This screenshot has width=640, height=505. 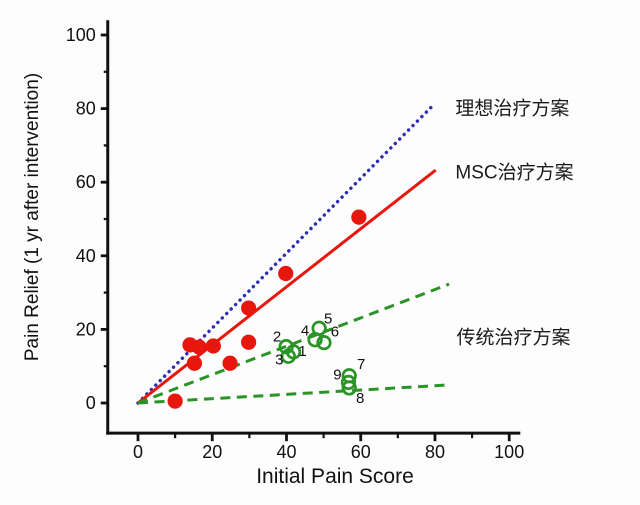 I want to click on x-axis-title: Initial Pain Score, so click(x=335, y=476).